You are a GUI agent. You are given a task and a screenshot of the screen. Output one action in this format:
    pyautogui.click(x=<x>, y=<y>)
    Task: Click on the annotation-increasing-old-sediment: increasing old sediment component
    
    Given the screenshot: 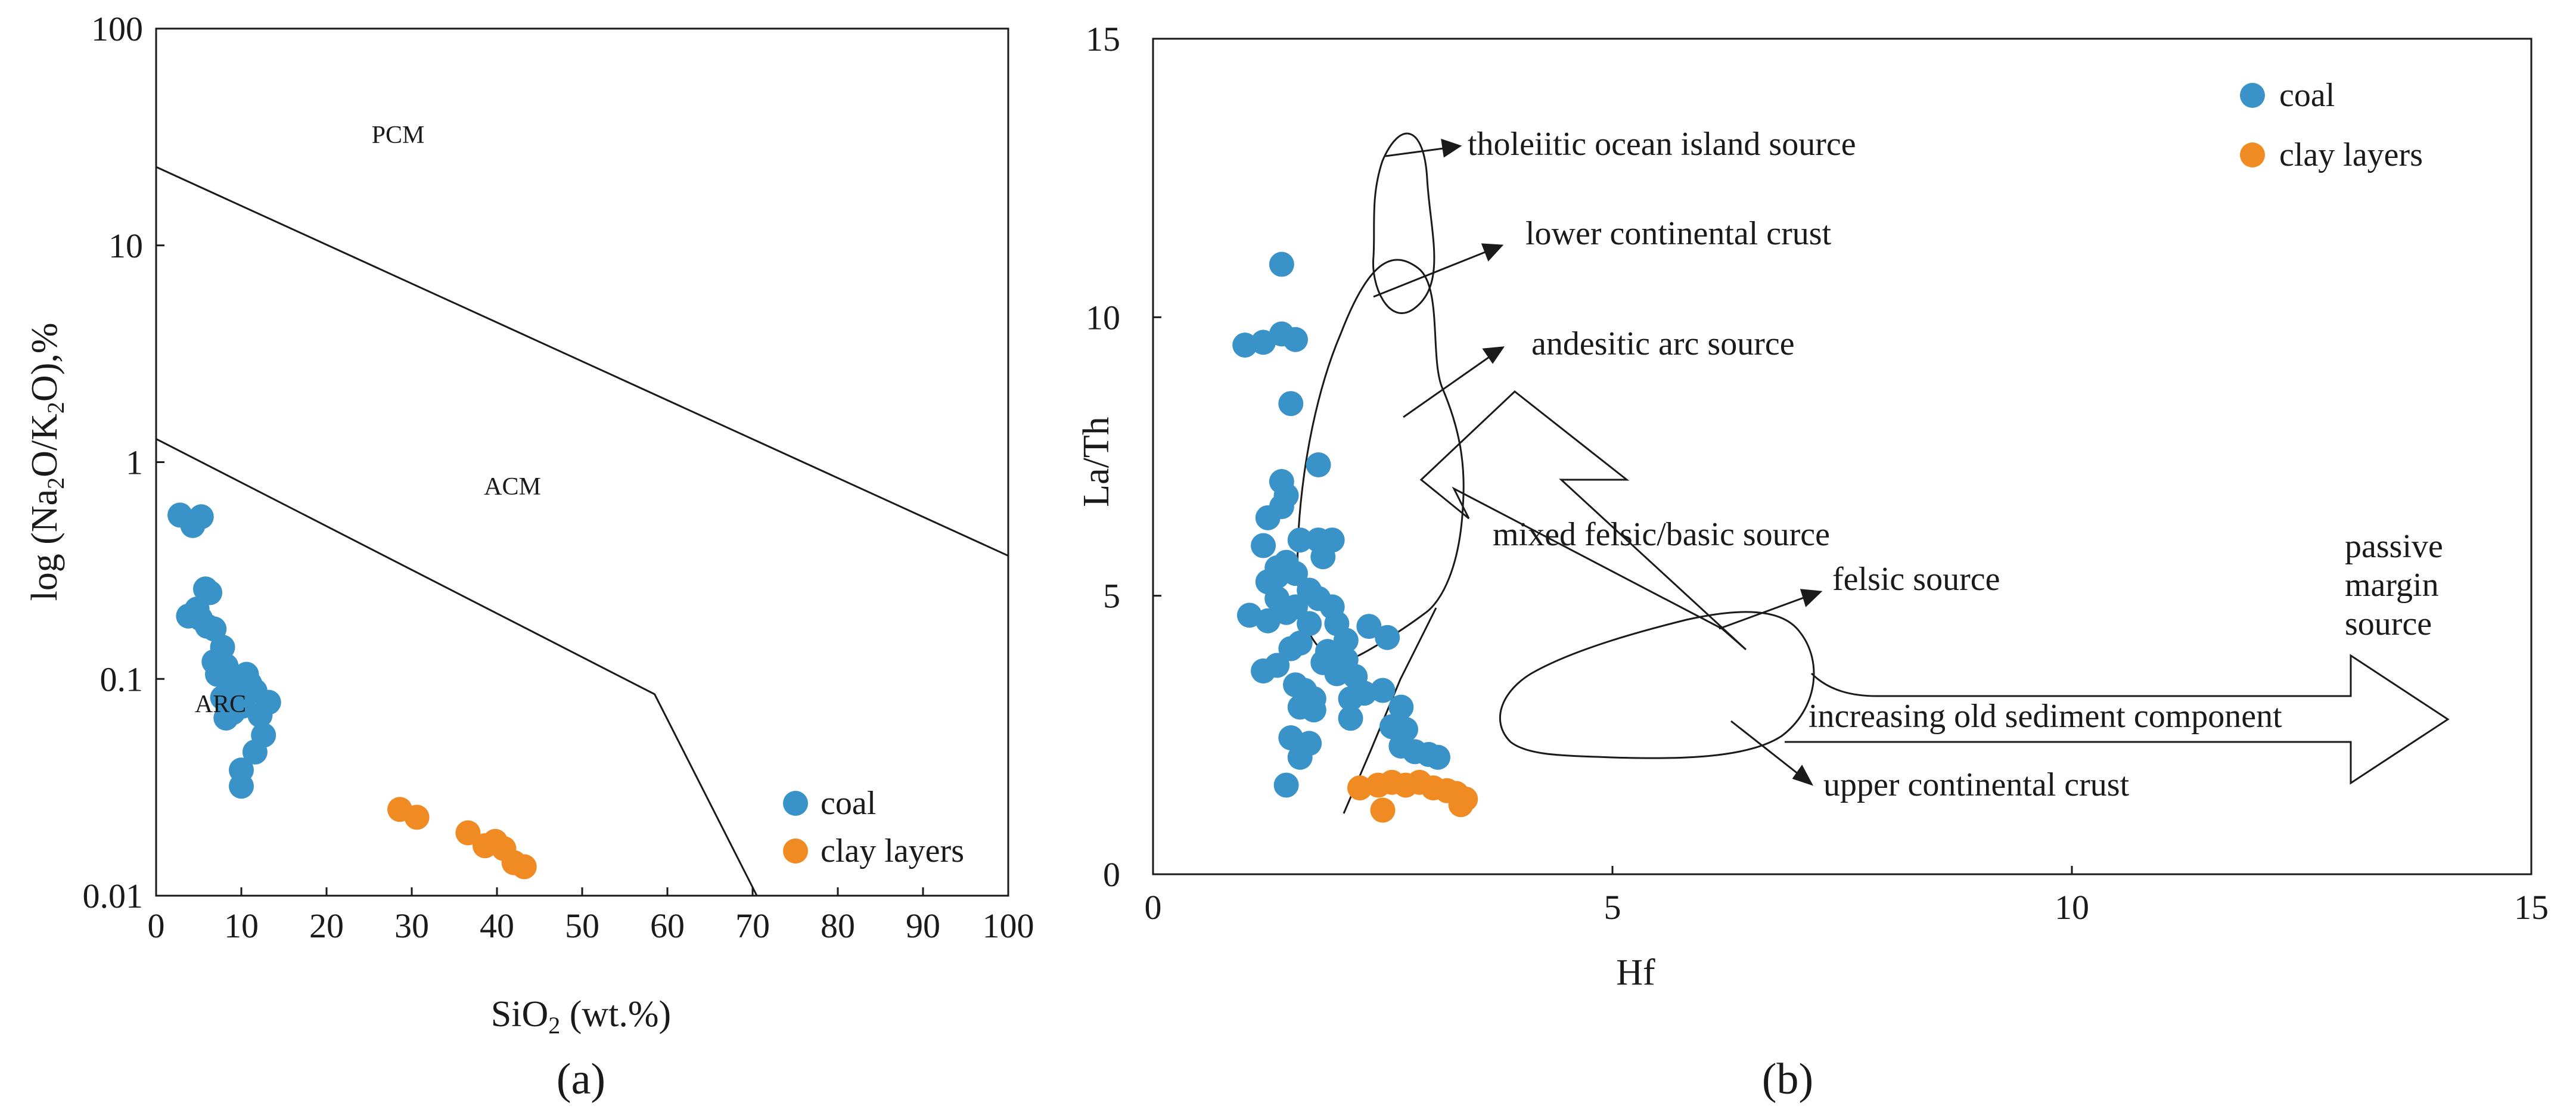 What is the action you would take?
    pyautogui.click(x=2045, y=716)
    